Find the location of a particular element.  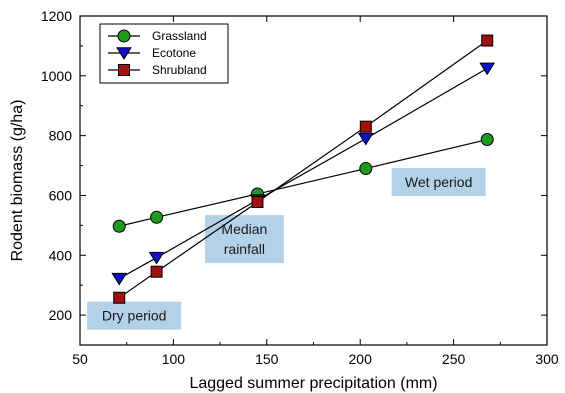

x-tick-label: 50 is located at coordinates (80, 359).